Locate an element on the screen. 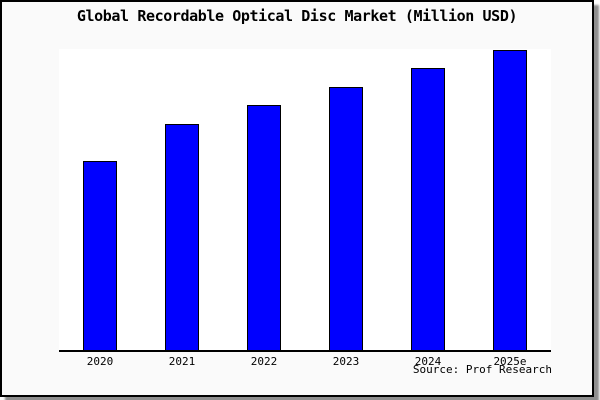 This screenshot has width=600, height=400. x-tick-label-2024: 2024 is located at coordinates (428, 361).